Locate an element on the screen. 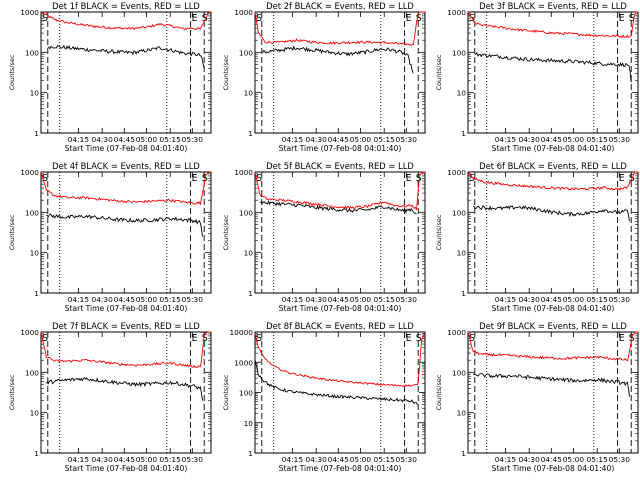  plot-title: Det 9f BLACK = Events, RED = LLD is located at coordinates (553, 326).